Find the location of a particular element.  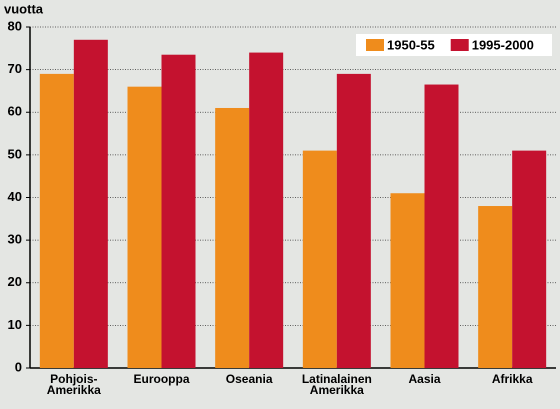

y-tick-label: 40 is located at coordinates (15, 196).